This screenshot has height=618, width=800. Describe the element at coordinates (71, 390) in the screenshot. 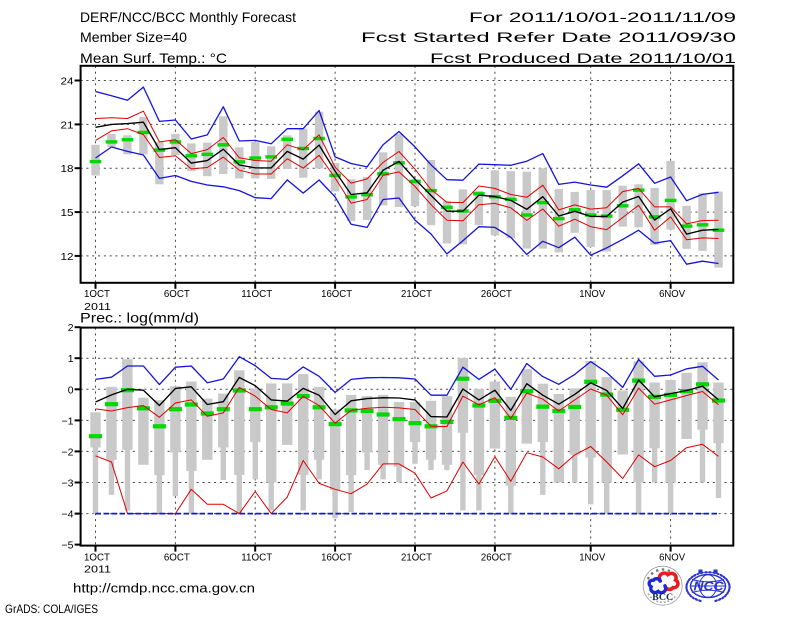

I see `svg-text: 0` at that location.